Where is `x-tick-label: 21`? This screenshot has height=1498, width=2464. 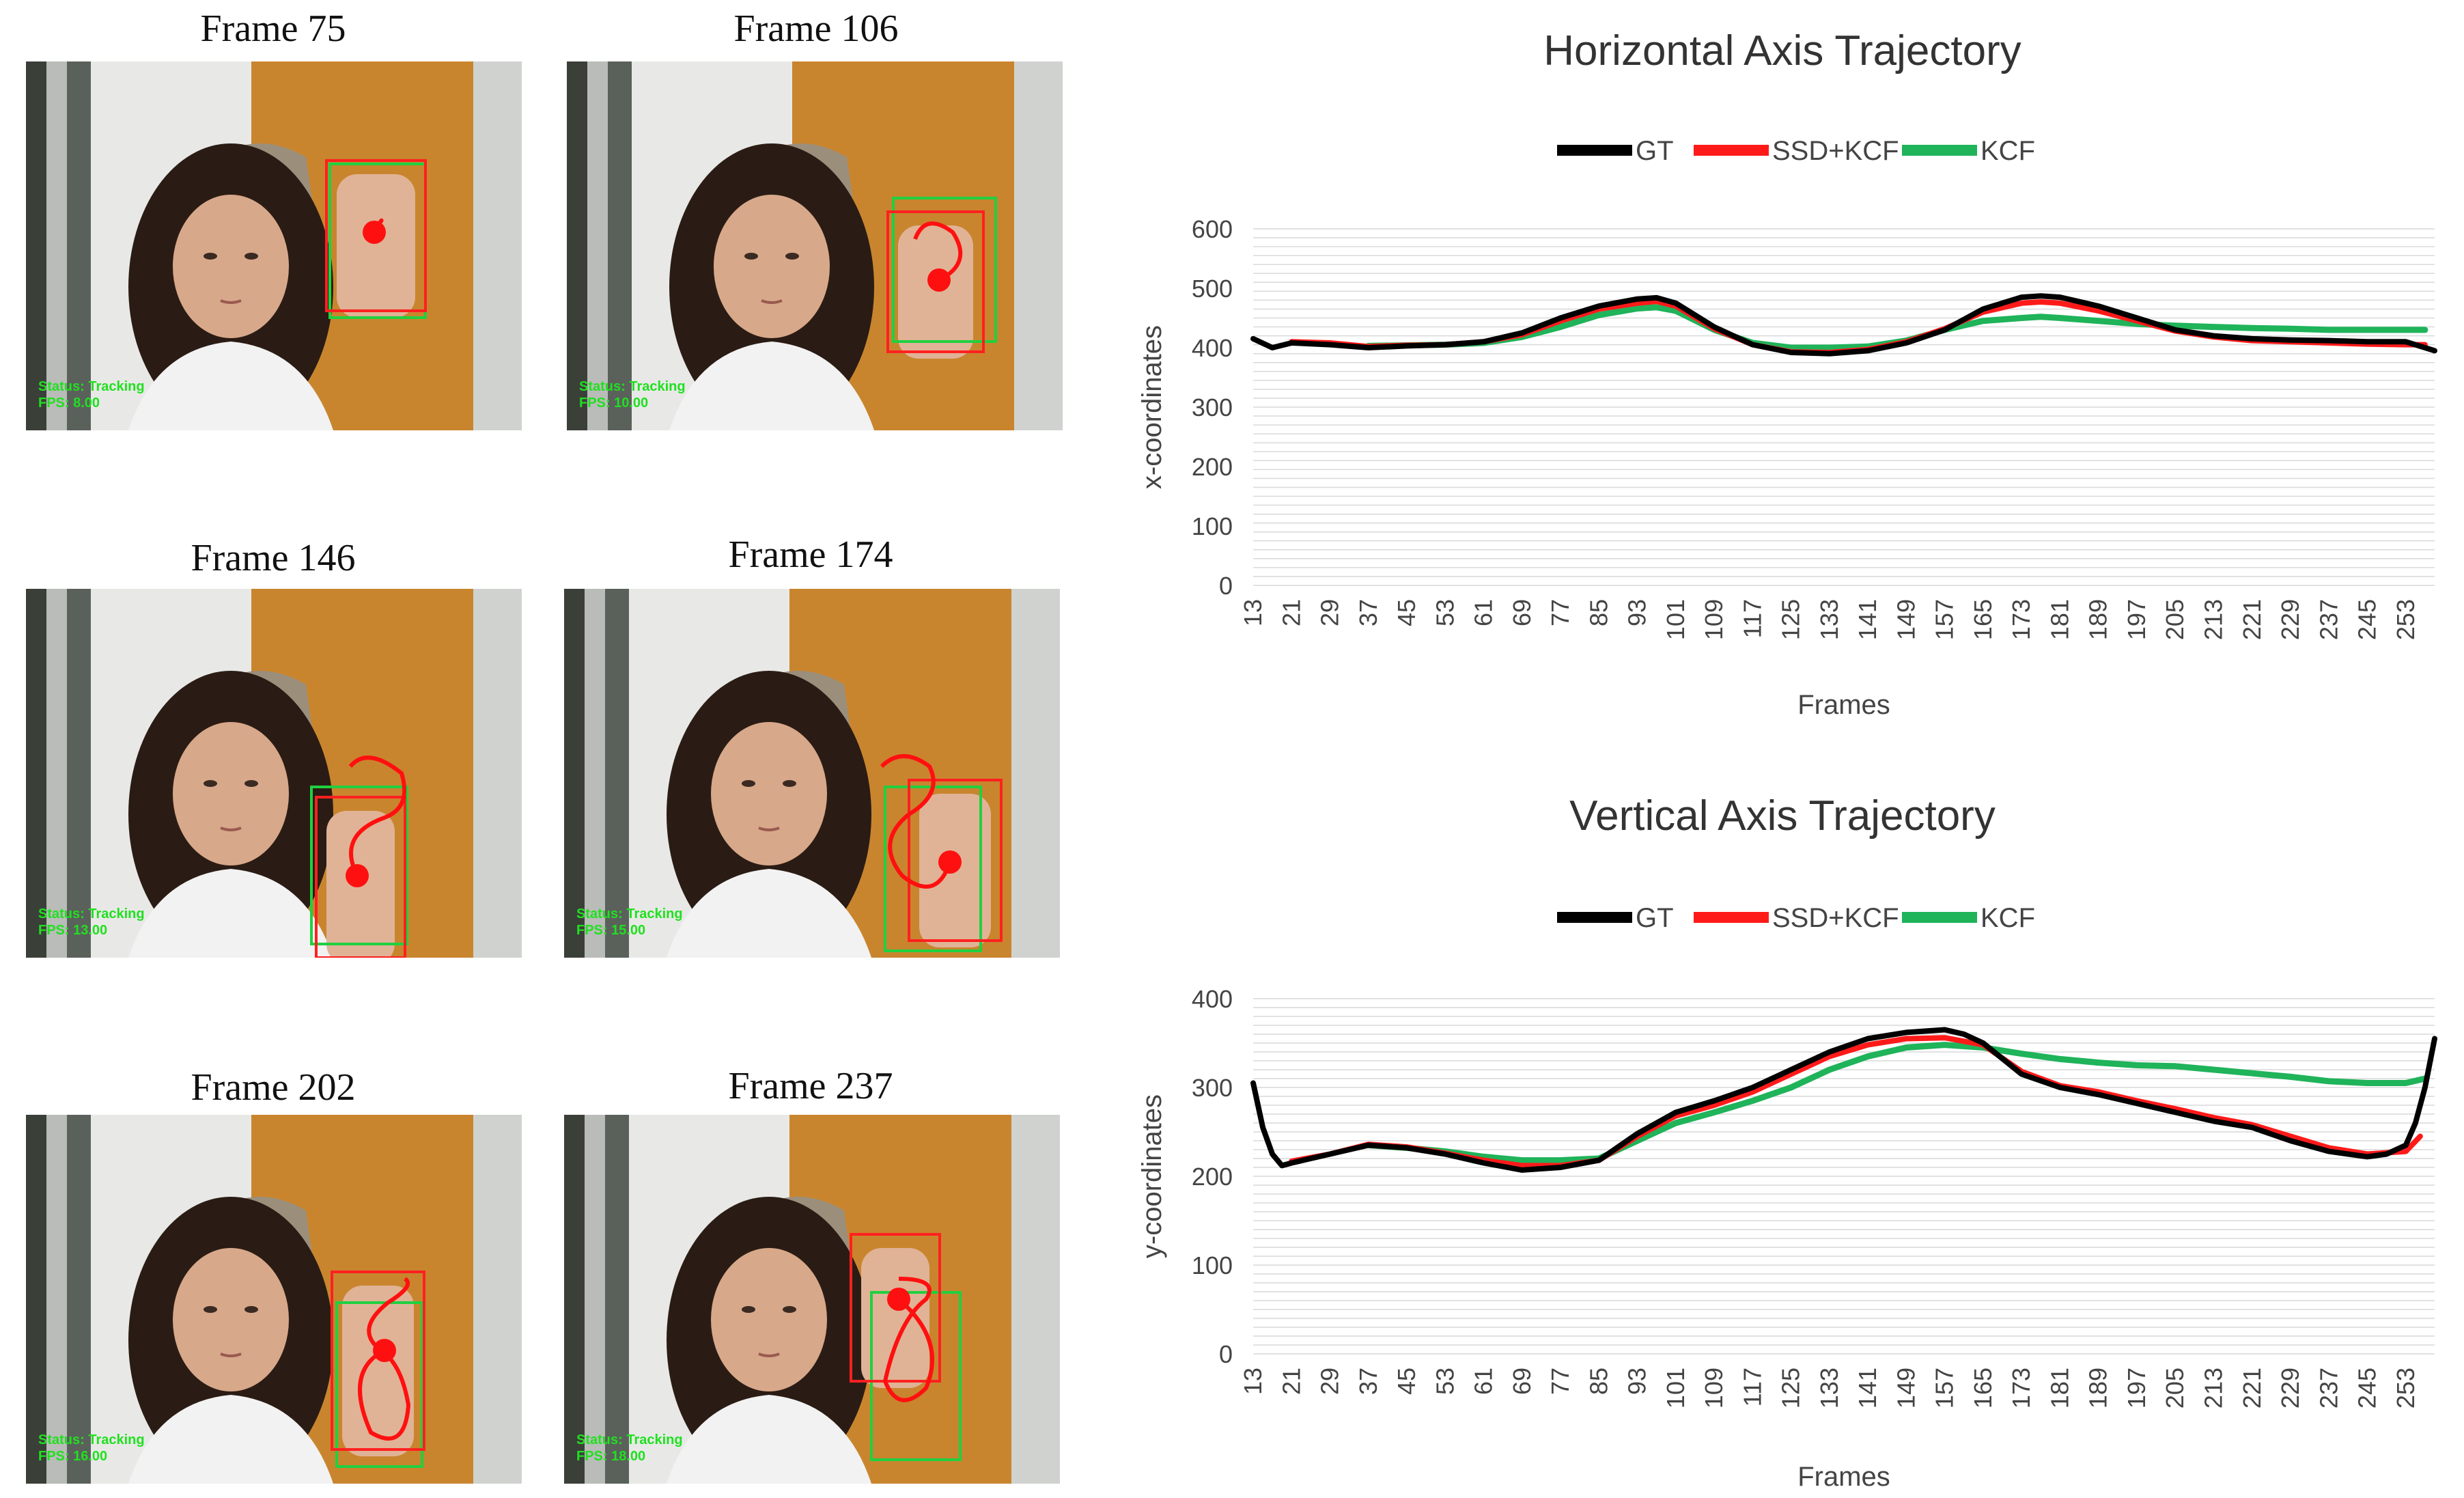 x-tick-label: 21 is located at coordinates (1291, 1381).